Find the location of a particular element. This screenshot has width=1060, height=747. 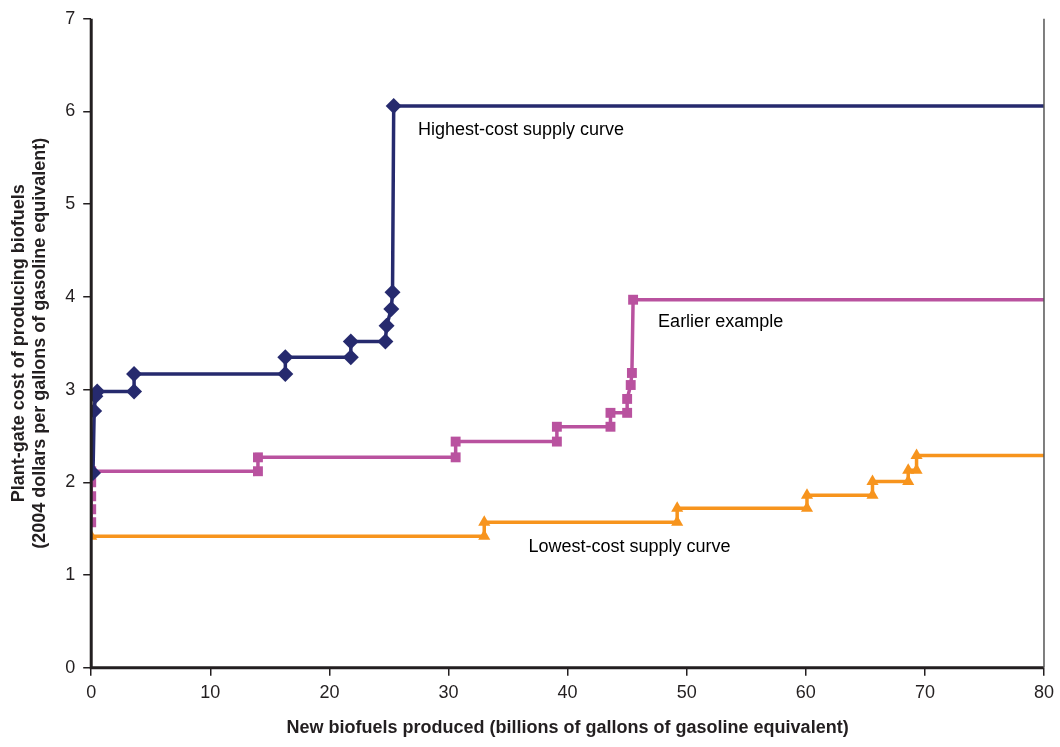

y-tick-label: 6 is located at coordinates (70, 110).